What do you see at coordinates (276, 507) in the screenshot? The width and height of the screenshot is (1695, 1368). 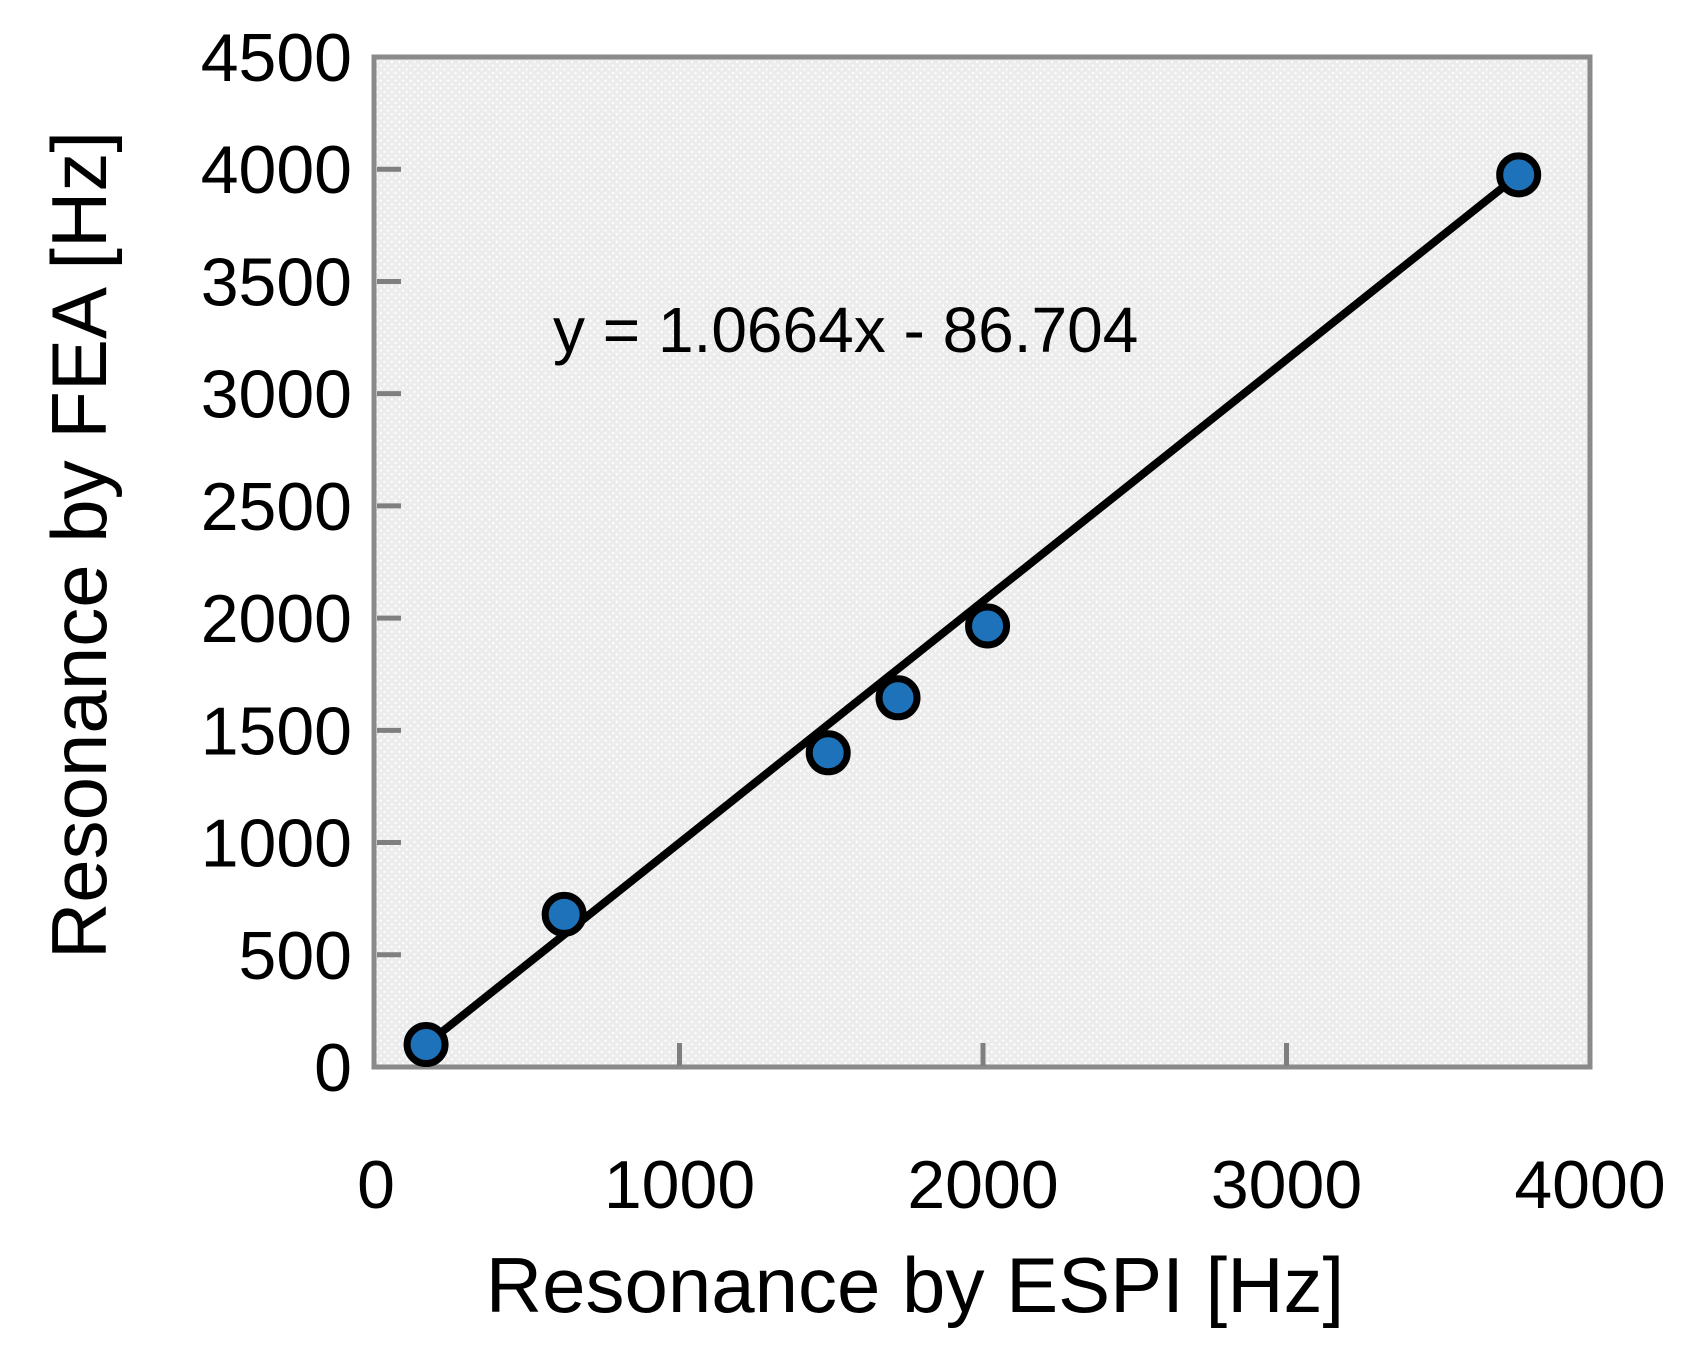 I see `y-tick-label: 2500` at bounding box center [276, 507].